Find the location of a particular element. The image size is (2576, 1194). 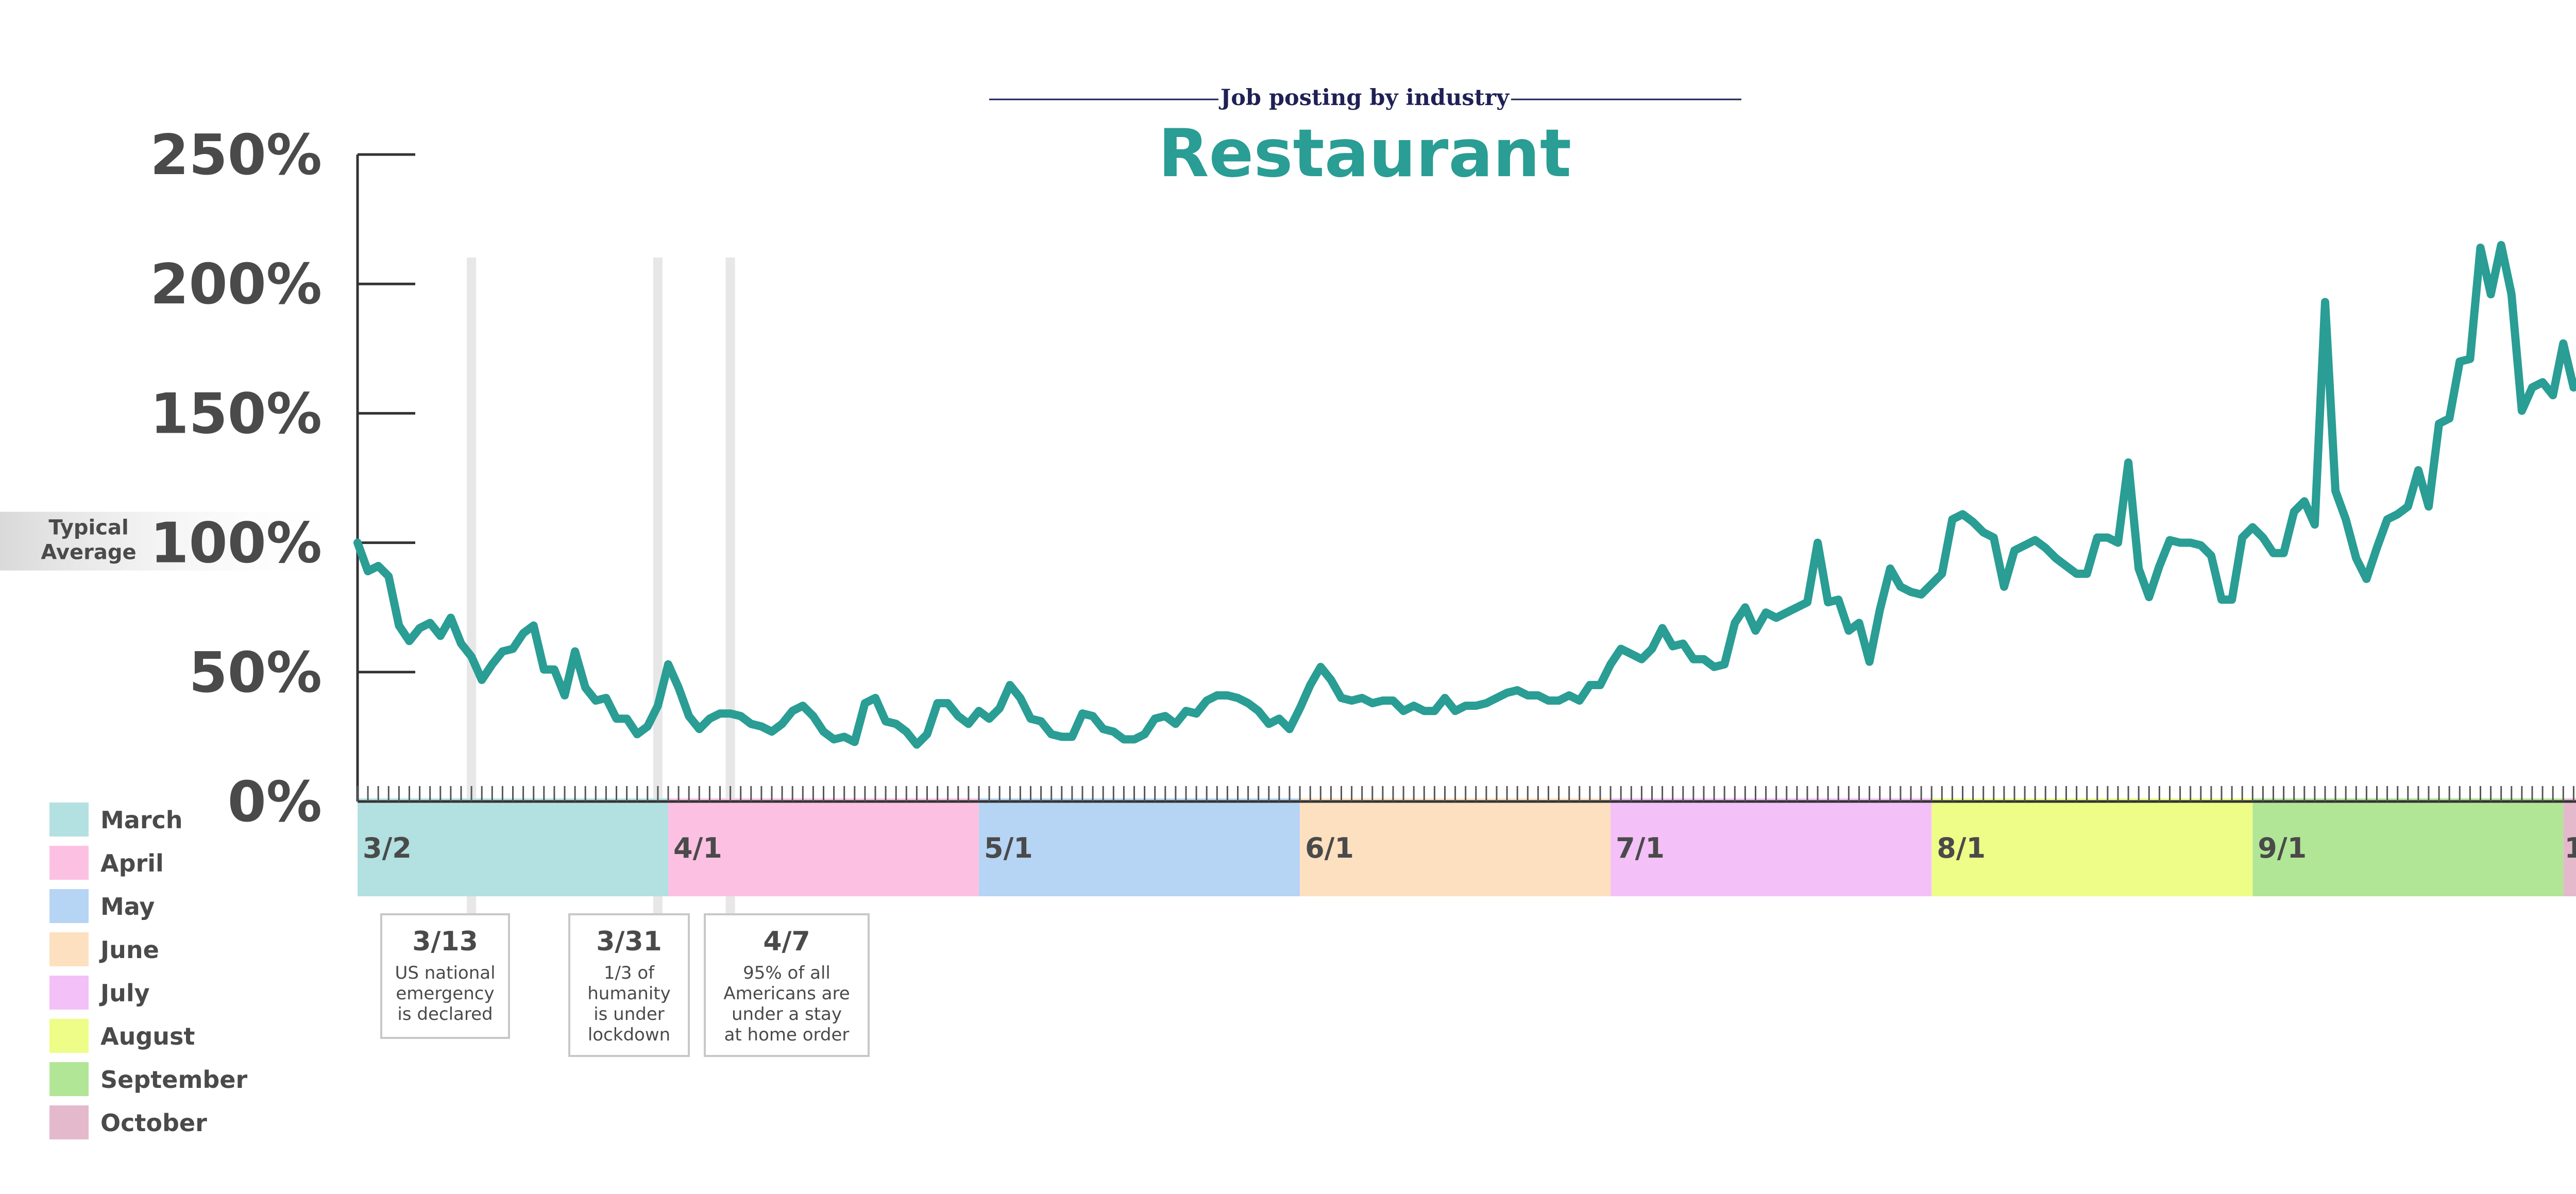

legend-item-may: May is located at coordinates (102, 906).